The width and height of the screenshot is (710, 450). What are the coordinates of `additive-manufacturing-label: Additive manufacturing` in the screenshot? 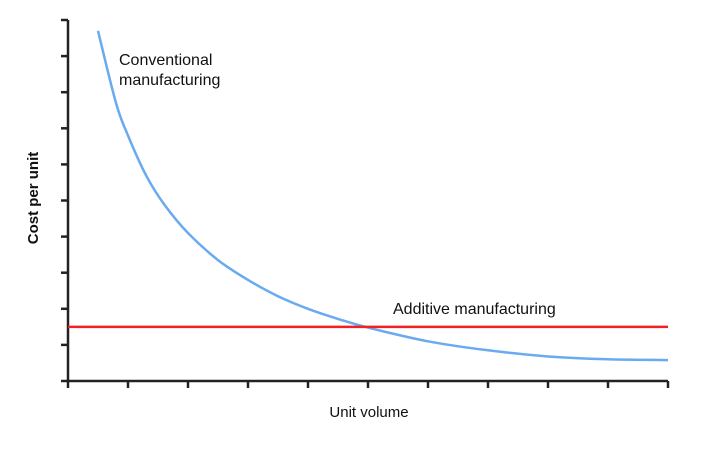 It's located at (474, 309).